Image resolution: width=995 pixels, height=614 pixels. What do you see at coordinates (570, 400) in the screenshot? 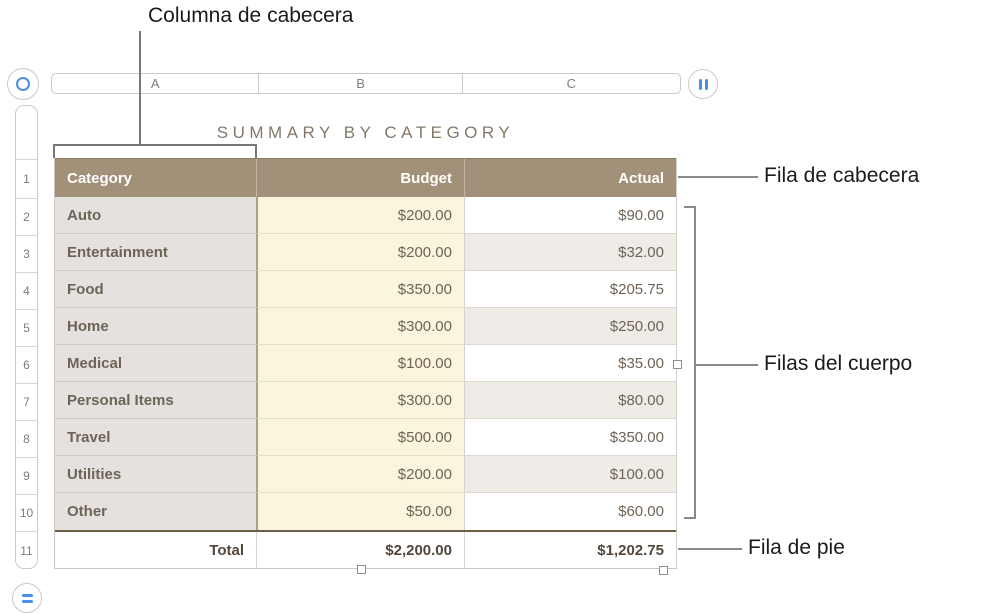
I see `cell-actual: $80.00` at bounding box center [570, 400].